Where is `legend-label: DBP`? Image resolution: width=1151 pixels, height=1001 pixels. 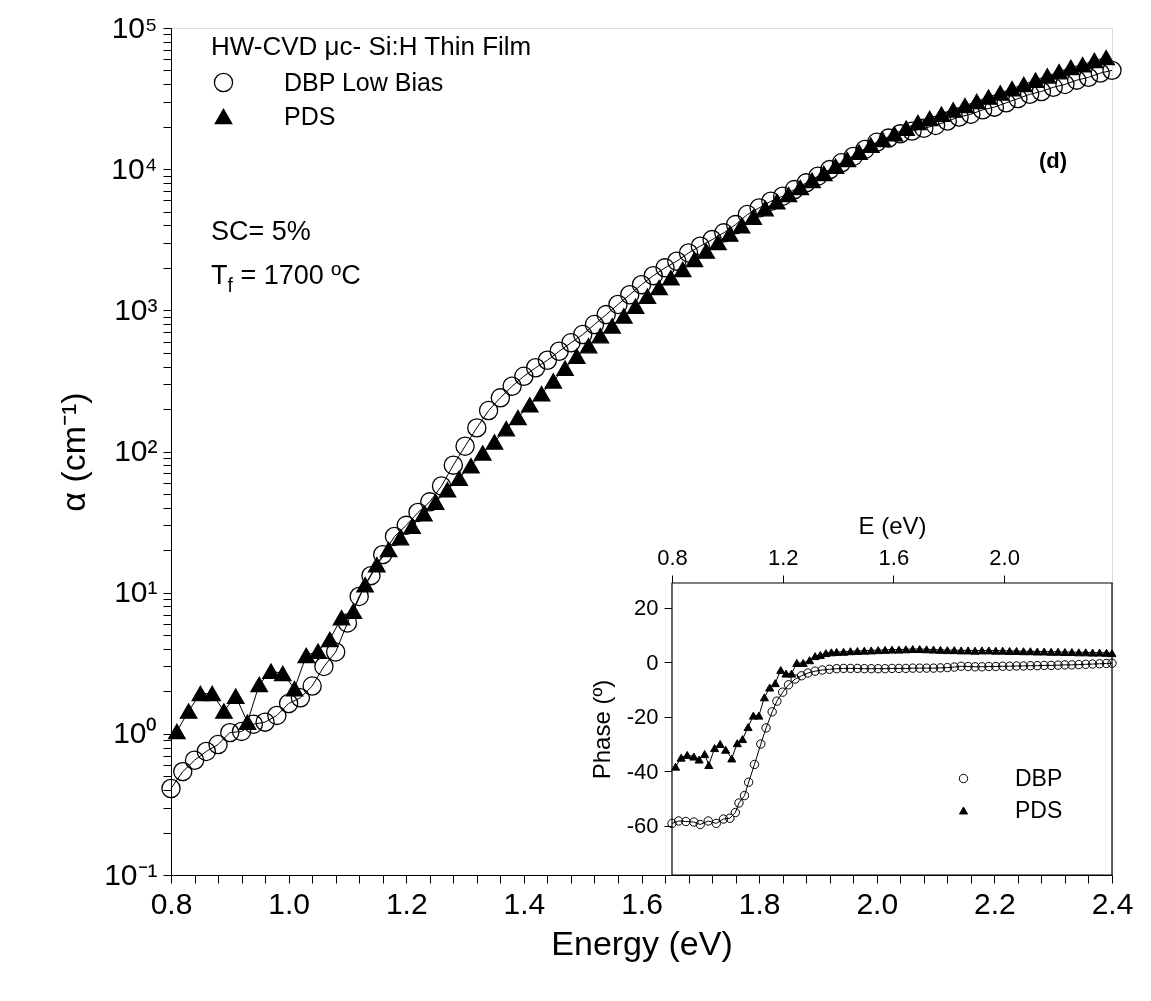
legend-label: DBP is located at coordinates (1039, 777).